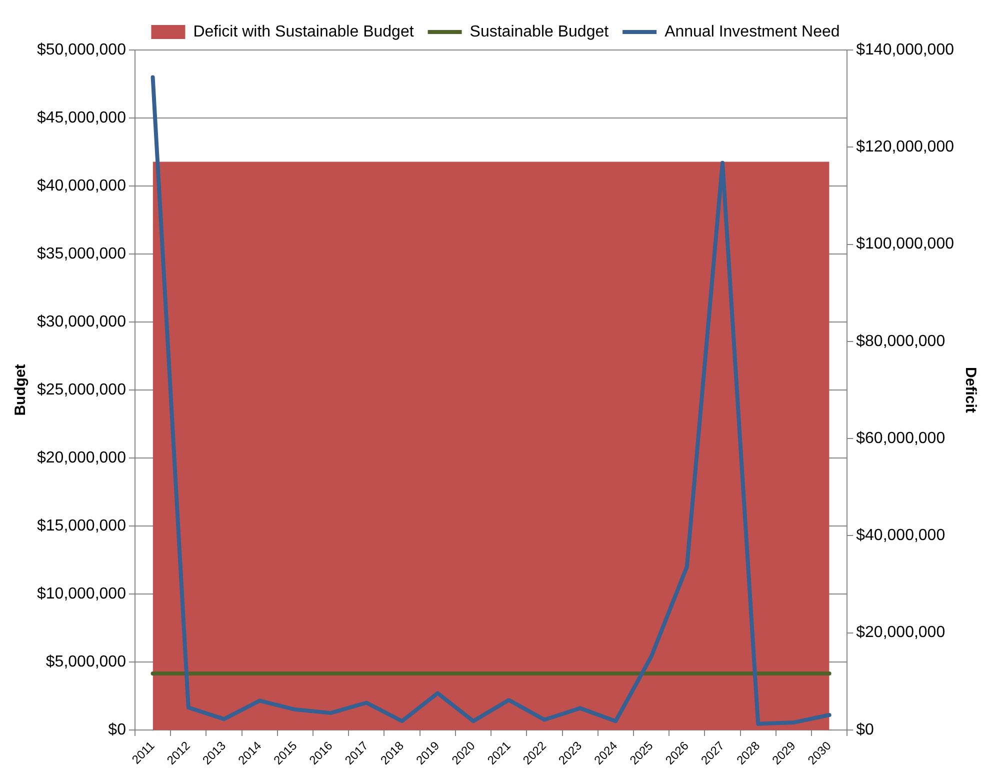  What do you see at coordinates (905, 147) in the screenshot?
I see `y2-tick-label: $120,000,000` at bounding box center [905, 147].